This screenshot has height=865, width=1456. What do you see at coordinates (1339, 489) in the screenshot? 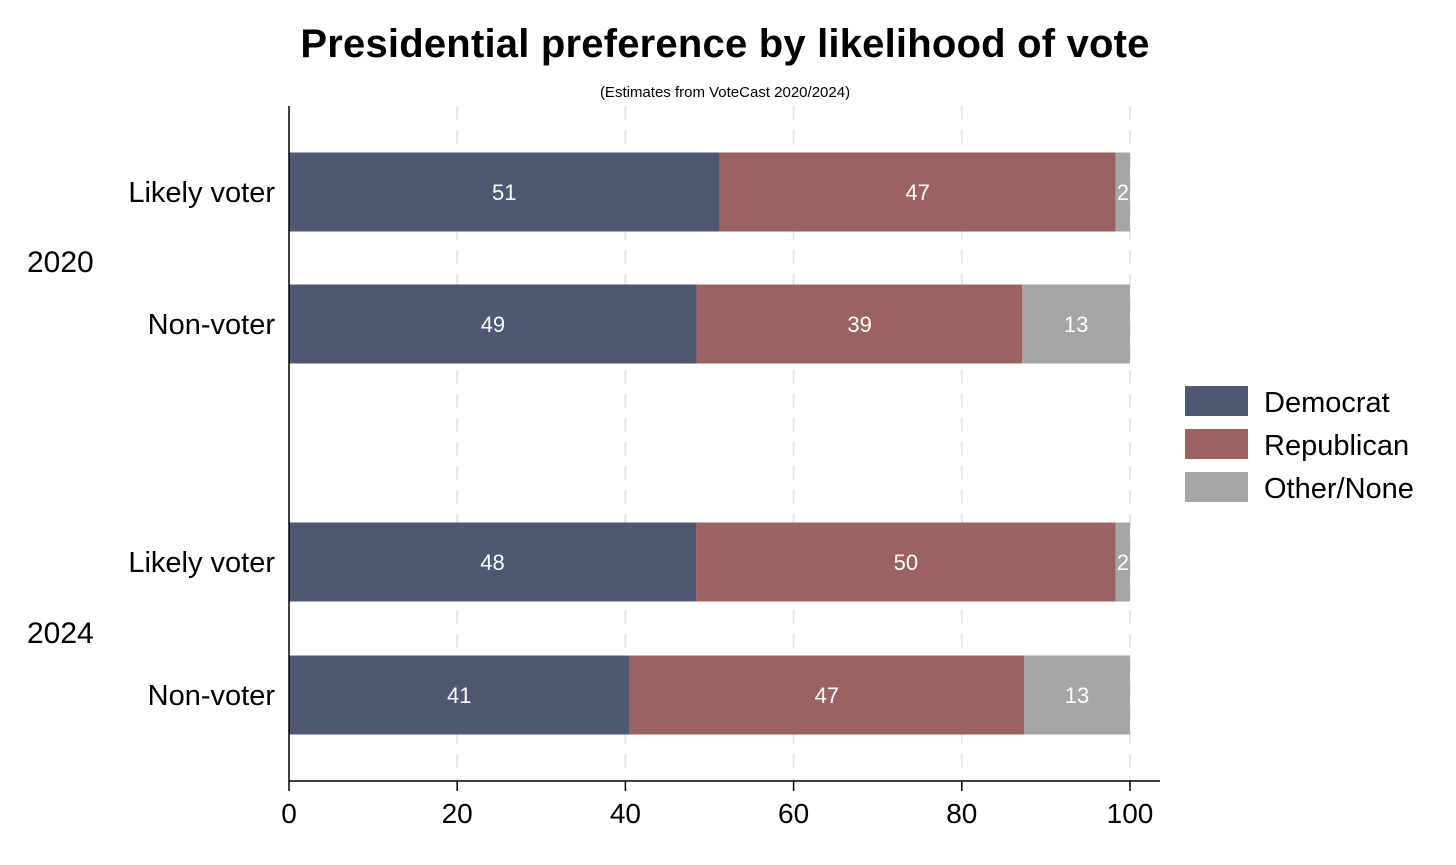
I see `legend-label: Other/None` at bounding box center [1339, 489].